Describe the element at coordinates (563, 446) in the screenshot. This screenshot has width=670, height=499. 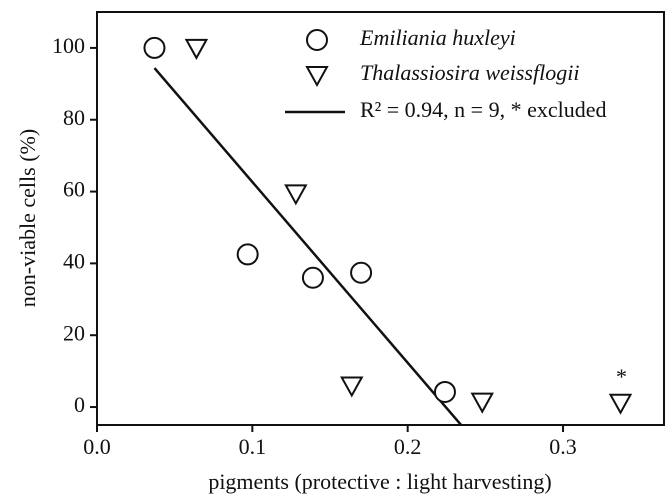
I see `x-tick-label: 0.3` at that location.